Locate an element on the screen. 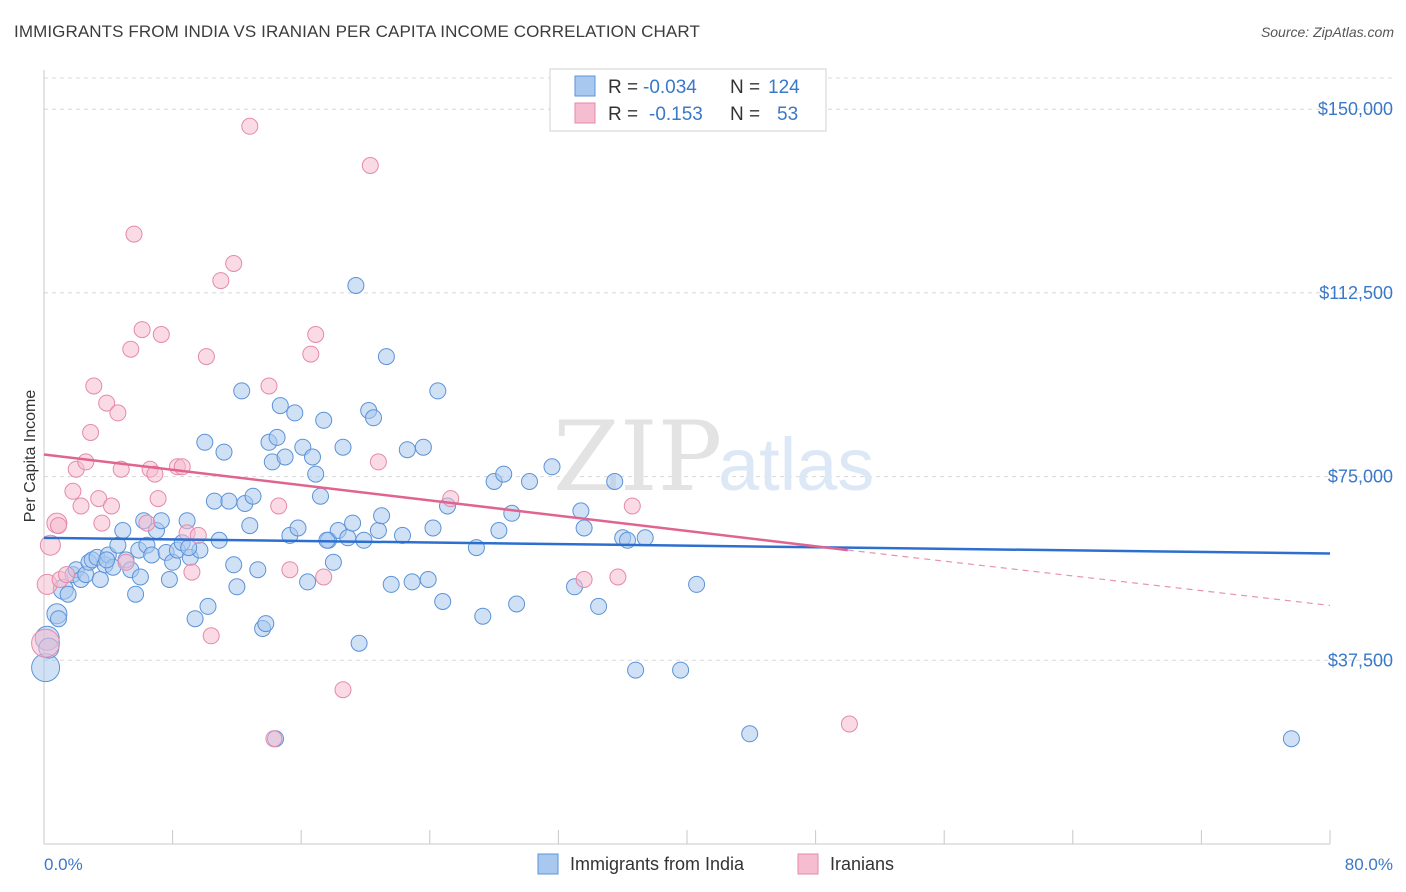 The width and height of the screenshot is (1406, 892). trend-line-india is located at coordinates (687, 545).